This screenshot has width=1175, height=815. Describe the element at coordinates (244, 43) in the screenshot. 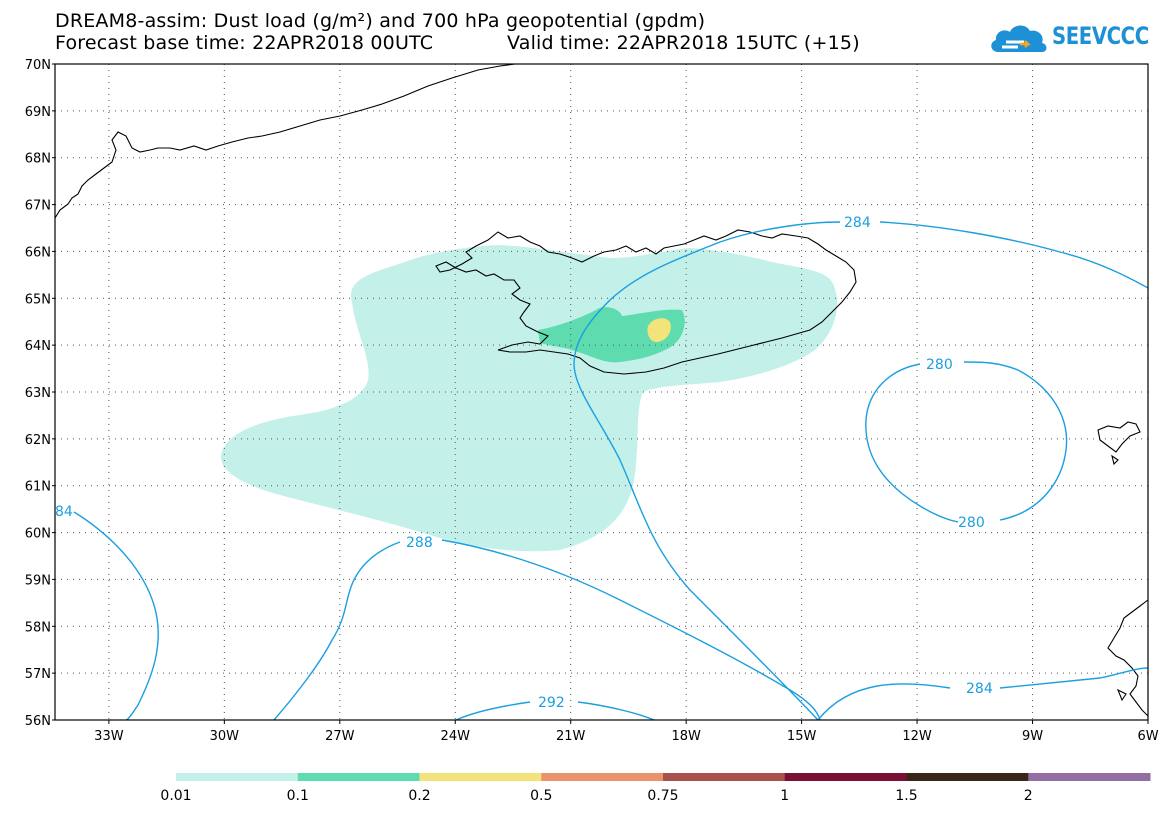

I see `forecast-base-time: Forecast base time: 22APR2018 00UTC` at that location.